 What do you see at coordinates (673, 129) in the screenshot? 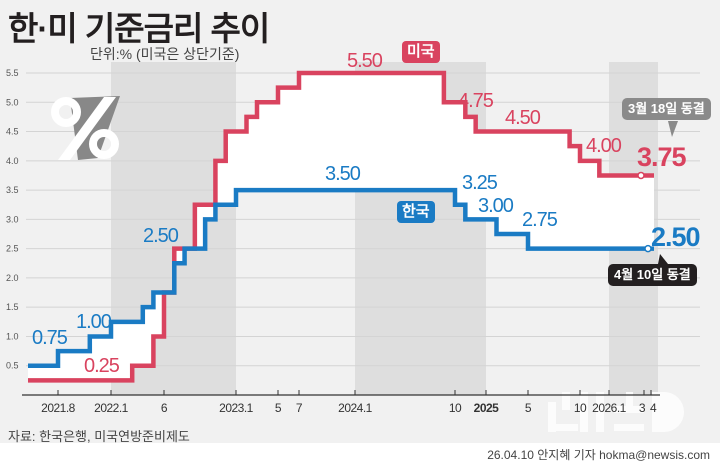
I see `us-note-pointer` at bounding box center [673, 129].